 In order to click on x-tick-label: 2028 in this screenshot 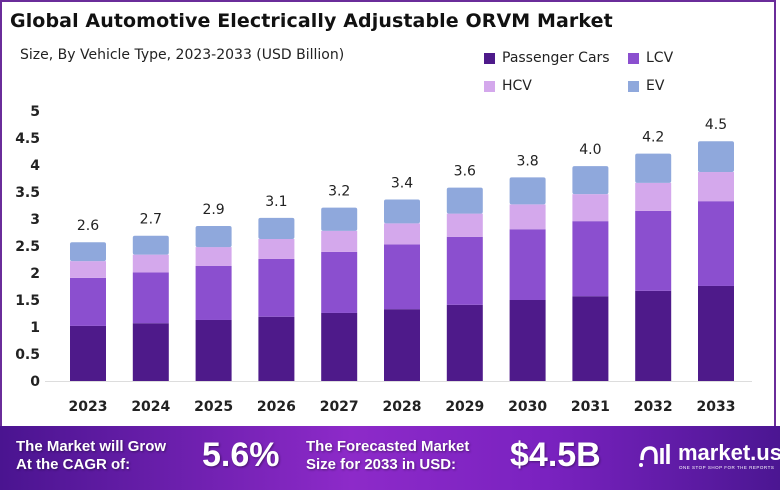, I will do `click(402, 407)`.